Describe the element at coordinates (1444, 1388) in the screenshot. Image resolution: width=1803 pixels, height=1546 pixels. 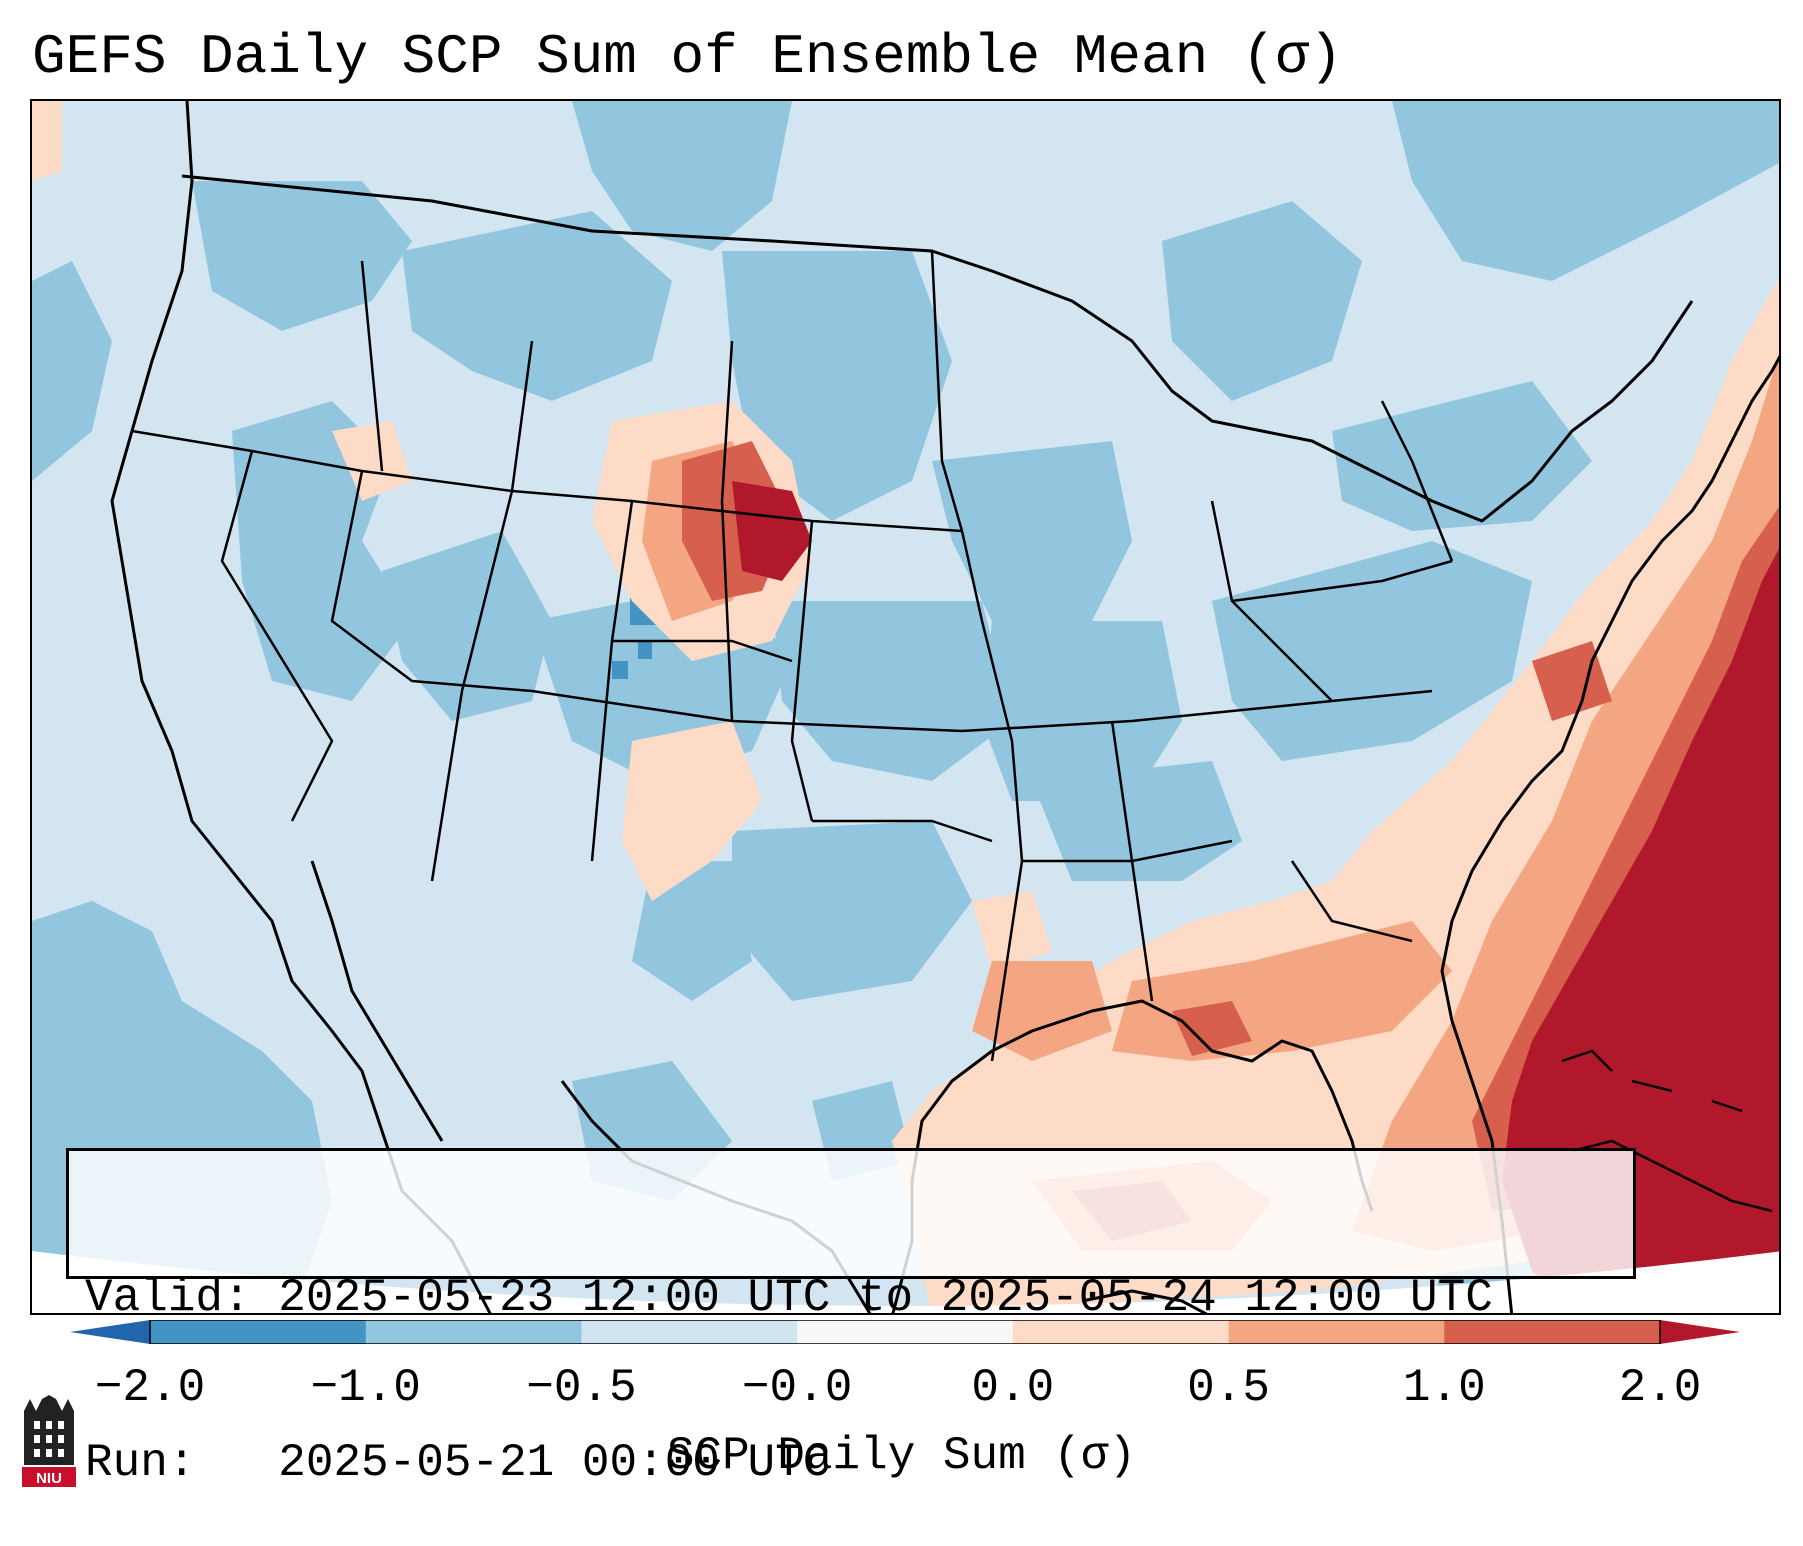
I see `colorbar-tick-label: 1.0` at that location.